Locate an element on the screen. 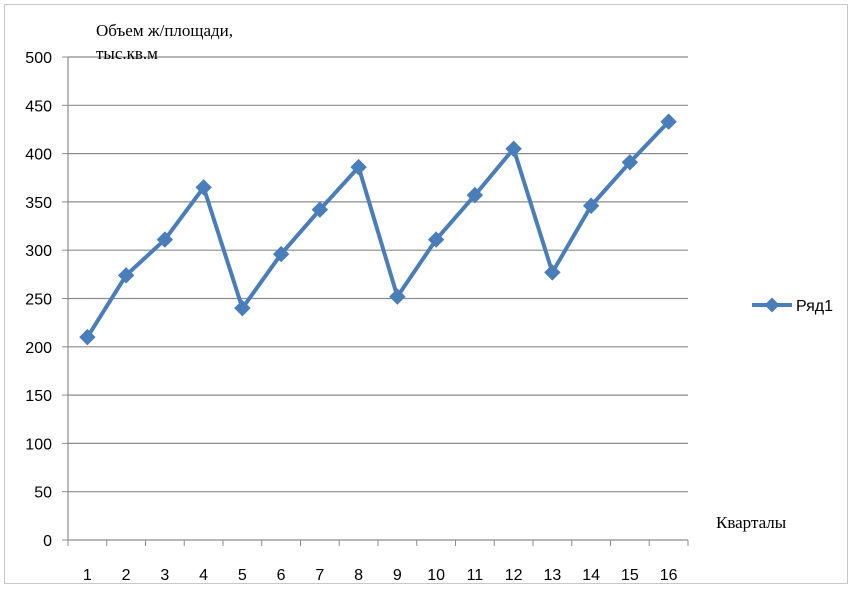 The width and height of the screenshot is (854, 590). y-tick-label: 450 is located at coordinates (38, 106).